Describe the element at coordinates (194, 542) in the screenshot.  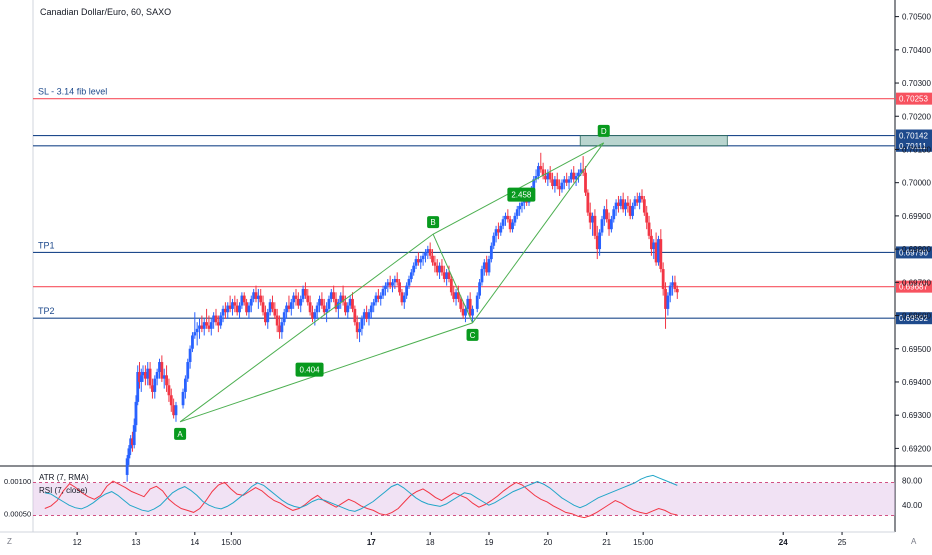
I see `x-tick-label: 14` at that location.